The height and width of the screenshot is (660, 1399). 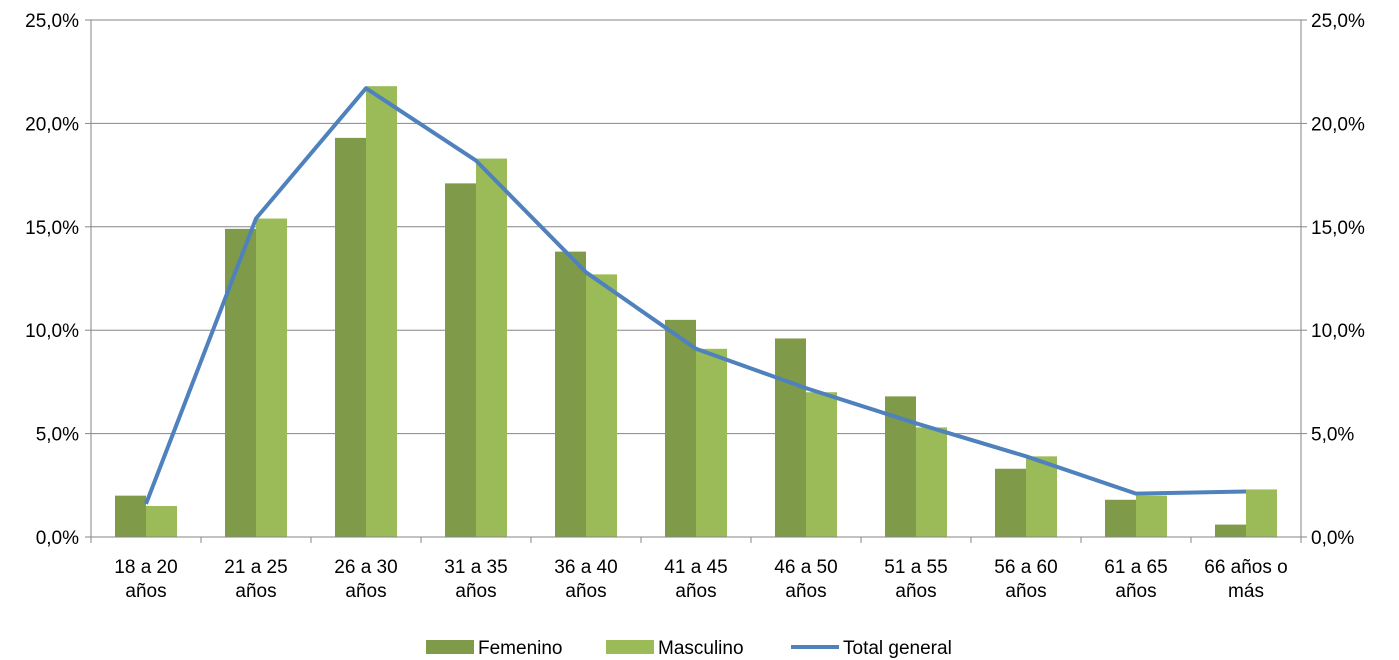 I want to click on y2-tick-label: 5,0%, so click(x=1332, y=435).